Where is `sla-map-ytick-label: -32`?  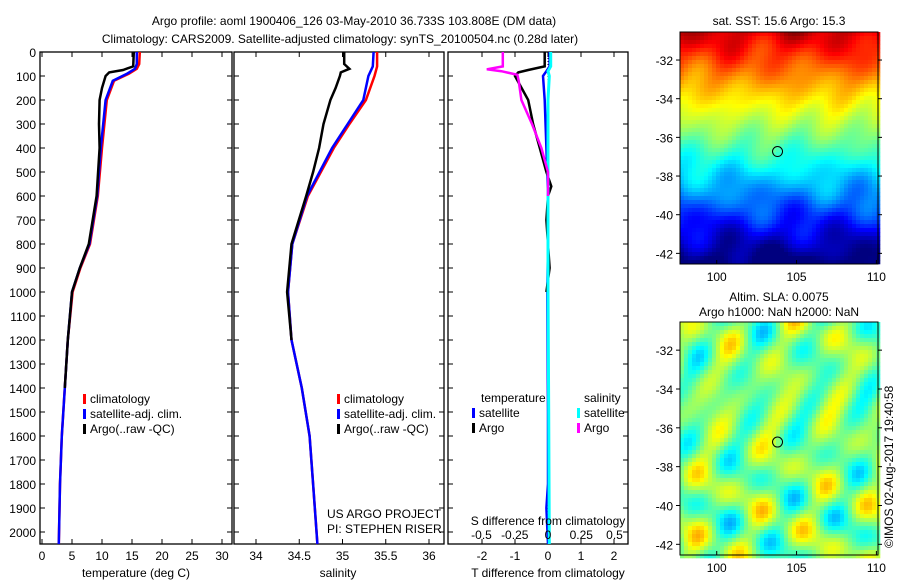
sla-map-ytick-label: -32 is located at coordinates (665, 351).